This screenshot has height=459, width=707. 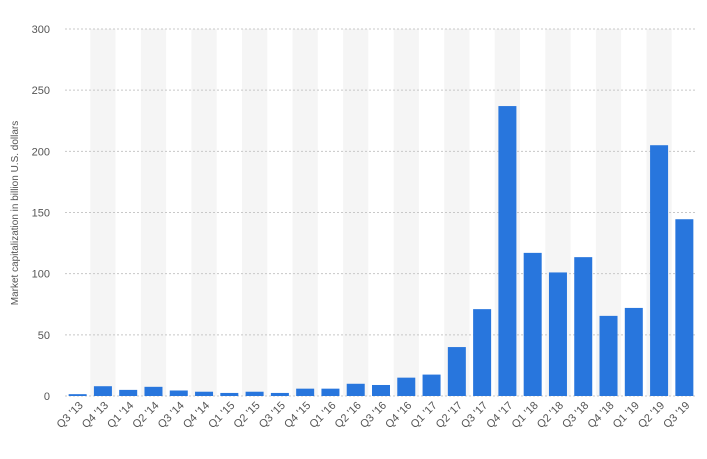 What do you see at coordinates (398, 415) in the screenshot?
I see `x-tick-label: Q4 '16` at bounding box center [398, 415].